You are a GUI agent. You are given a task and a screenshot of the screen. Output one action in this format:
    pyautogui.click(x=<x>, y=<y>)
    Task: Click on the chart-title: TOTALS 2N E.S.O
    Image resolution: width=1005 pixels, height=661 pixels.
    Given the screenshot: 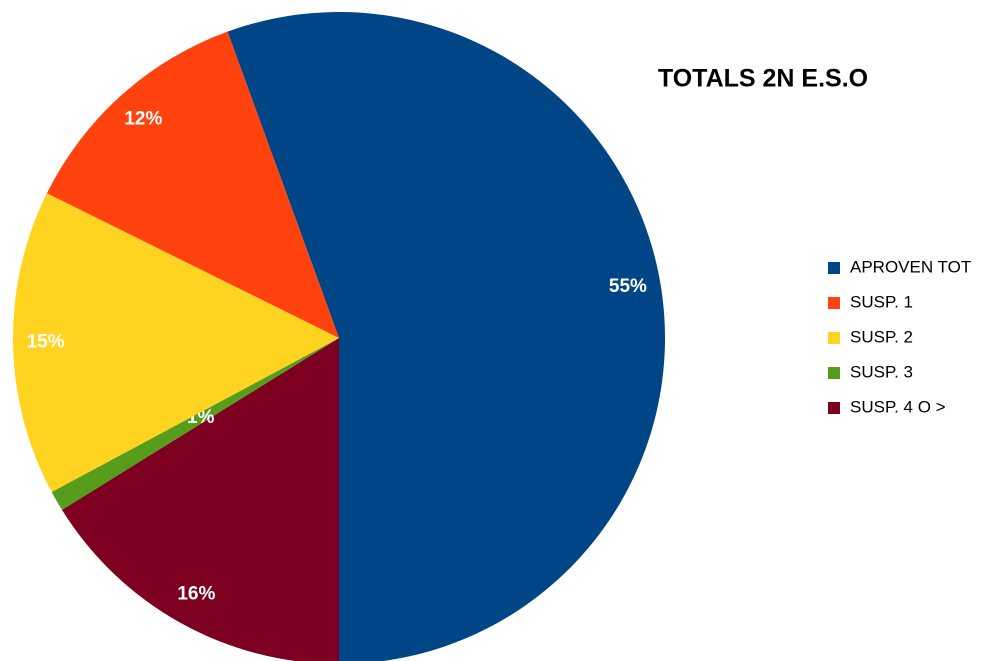 What is the action you would take?
    pyautogui.click(x=763, y=79)
    